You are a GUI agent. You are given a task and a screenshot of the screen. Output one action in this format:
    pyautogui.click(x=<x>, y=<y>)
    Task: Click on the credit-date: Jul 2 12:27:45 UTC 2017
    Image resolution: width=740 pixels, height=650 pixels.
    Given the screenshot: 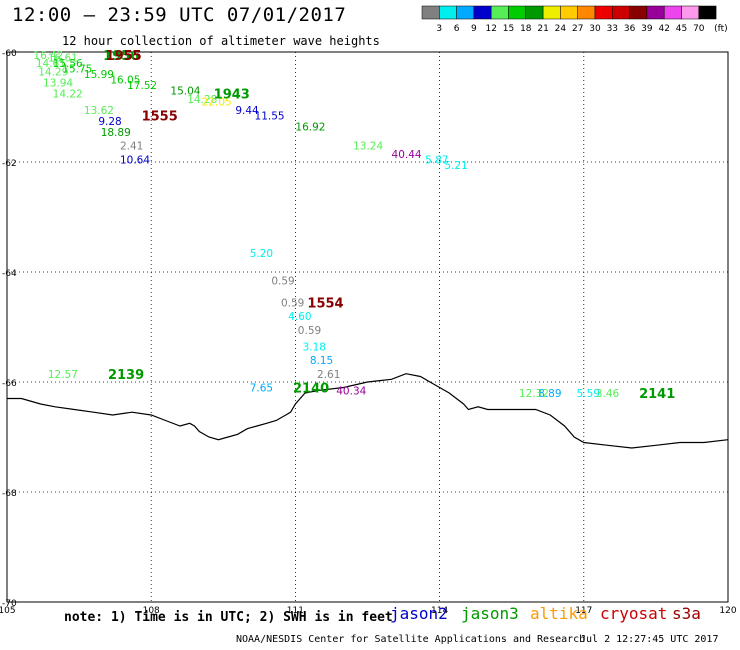 What is the action you would take?
    pyautogui.click(x=649, y=639)
    